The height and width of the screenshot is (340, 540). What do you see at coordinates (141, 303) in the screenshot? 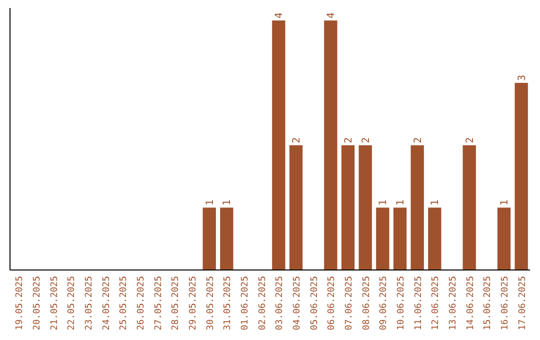
I see `x-tick-label: 26.05.2025` at bounding box center [141, 303].